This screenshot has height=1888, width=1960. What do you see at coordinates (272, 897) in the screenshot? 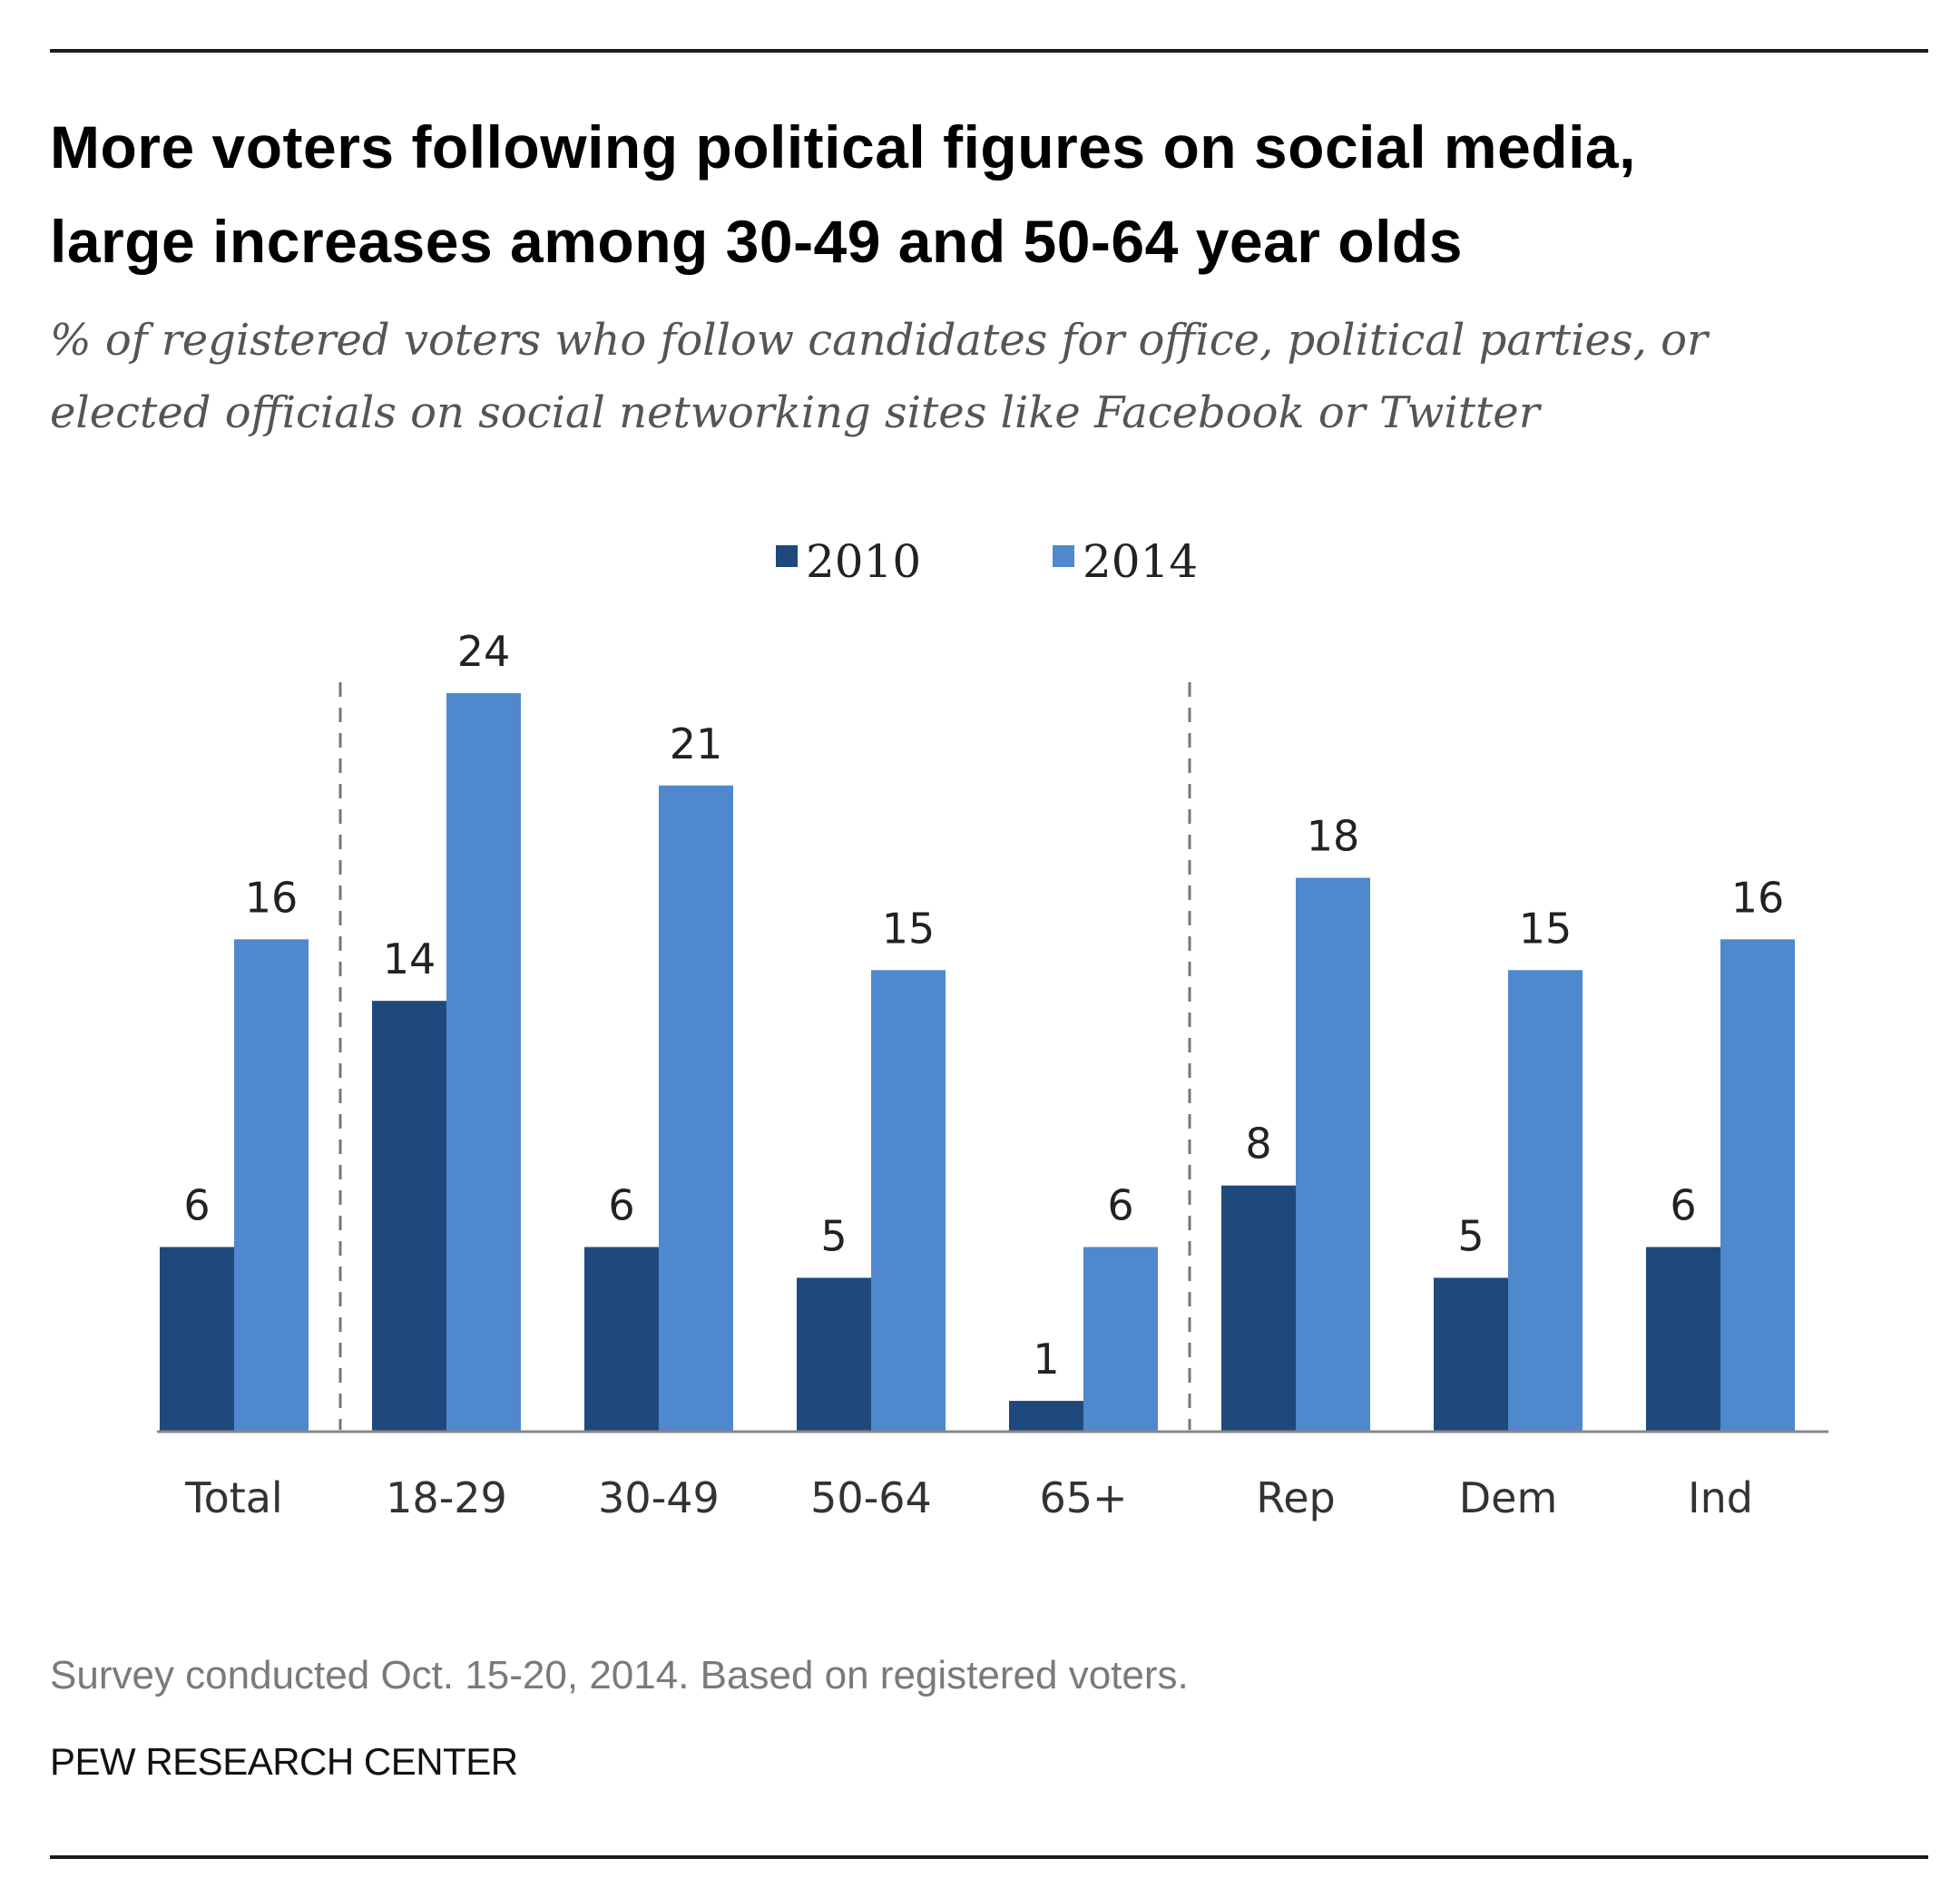
I see `value-label-2014-total: 16` at bounding box center [272, 897].